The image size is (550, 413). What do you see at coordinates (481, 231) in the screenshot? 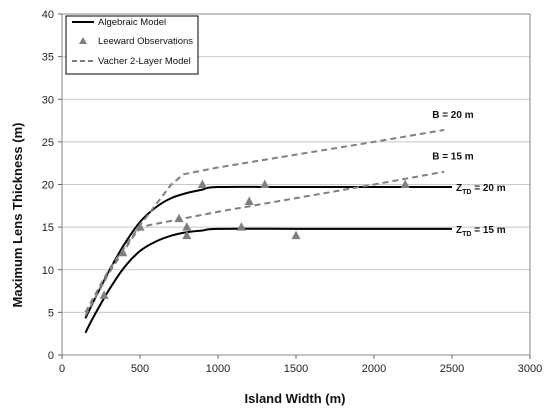
I see `curve-annotation: ZTD = 15 m` at bounding box center [481, 231].